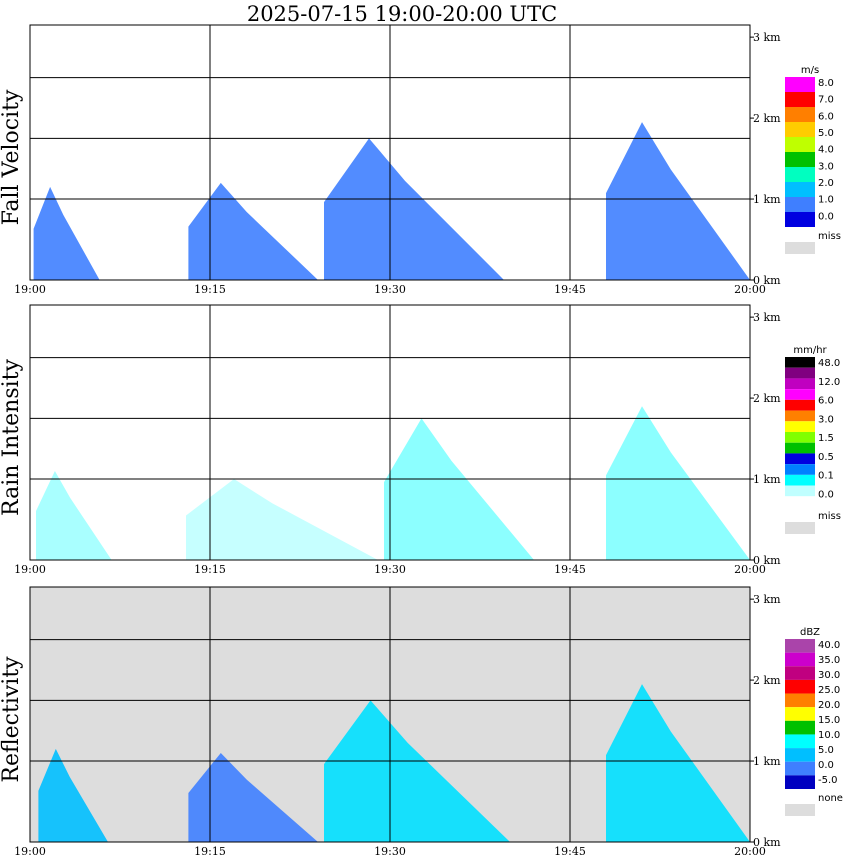 This screenshot has height=868, width=850. What do you see at coordinates (826, 133) in the screenshot?
I see `legend-label: 5.0` at bounding box center [826, 133].